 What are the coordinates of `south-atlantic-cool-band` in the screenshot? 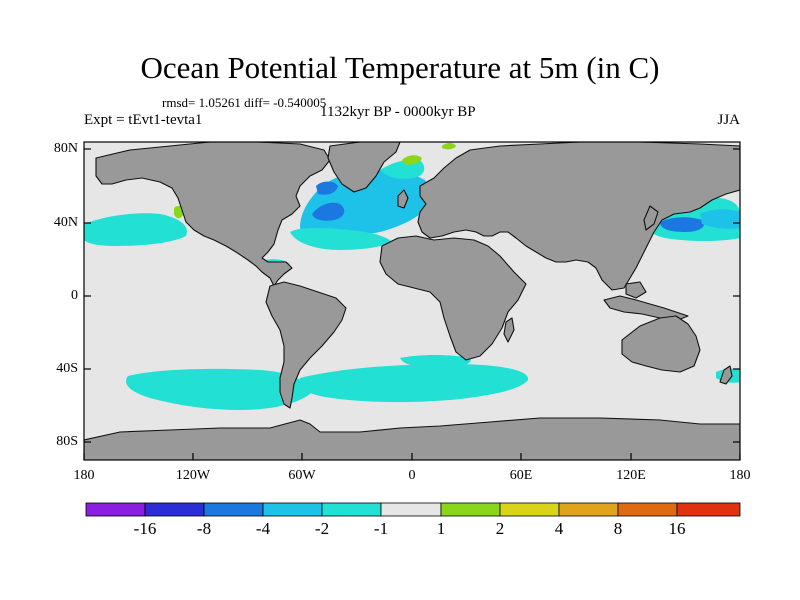 It's located at (435, 361).